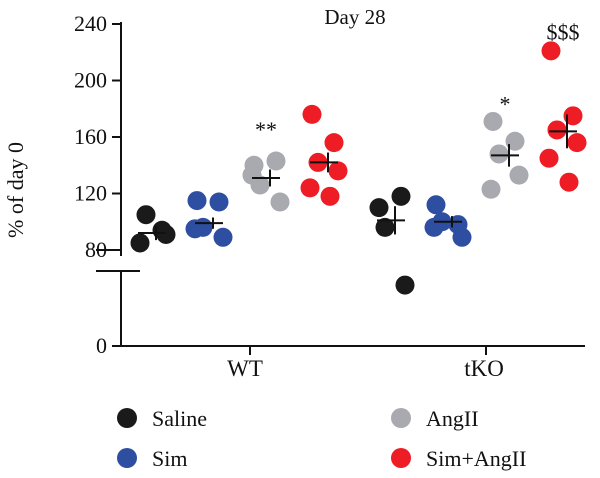 This screenshot has height=478, width=600. I want to click on x-category-label: WT, so click(245, 368).